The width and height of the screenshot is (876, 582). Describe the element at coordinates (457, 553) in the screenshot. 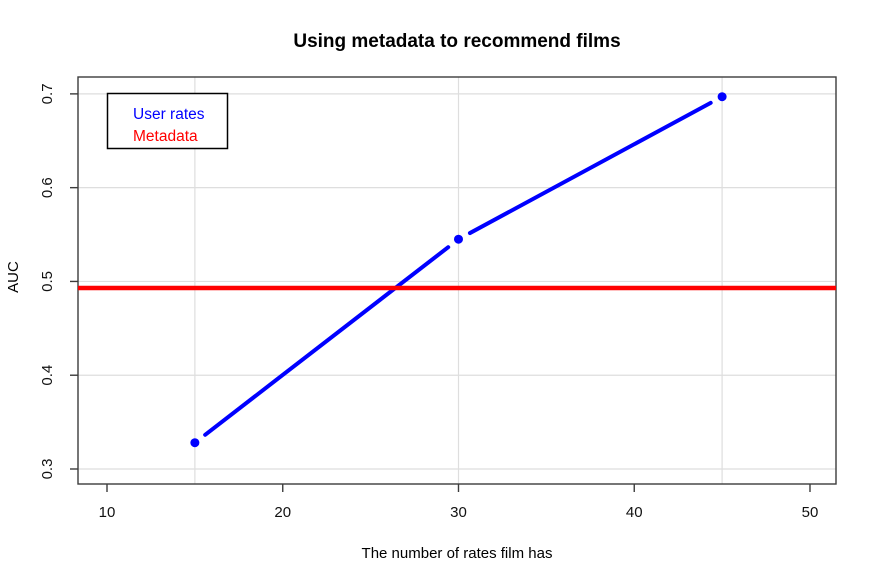

I see `x-axis-title: The number of rates film has` at that location.